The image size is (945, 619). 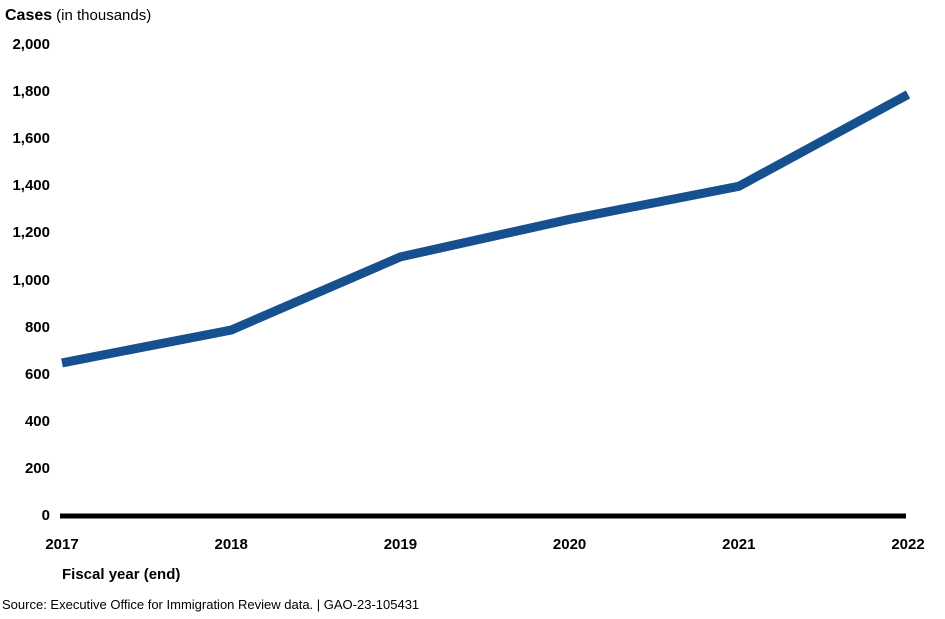 What do you see at coordinates (37, 421) in the screenshot?
I see `y-axis-tick-label: 400` at bounding box center [37, 421].